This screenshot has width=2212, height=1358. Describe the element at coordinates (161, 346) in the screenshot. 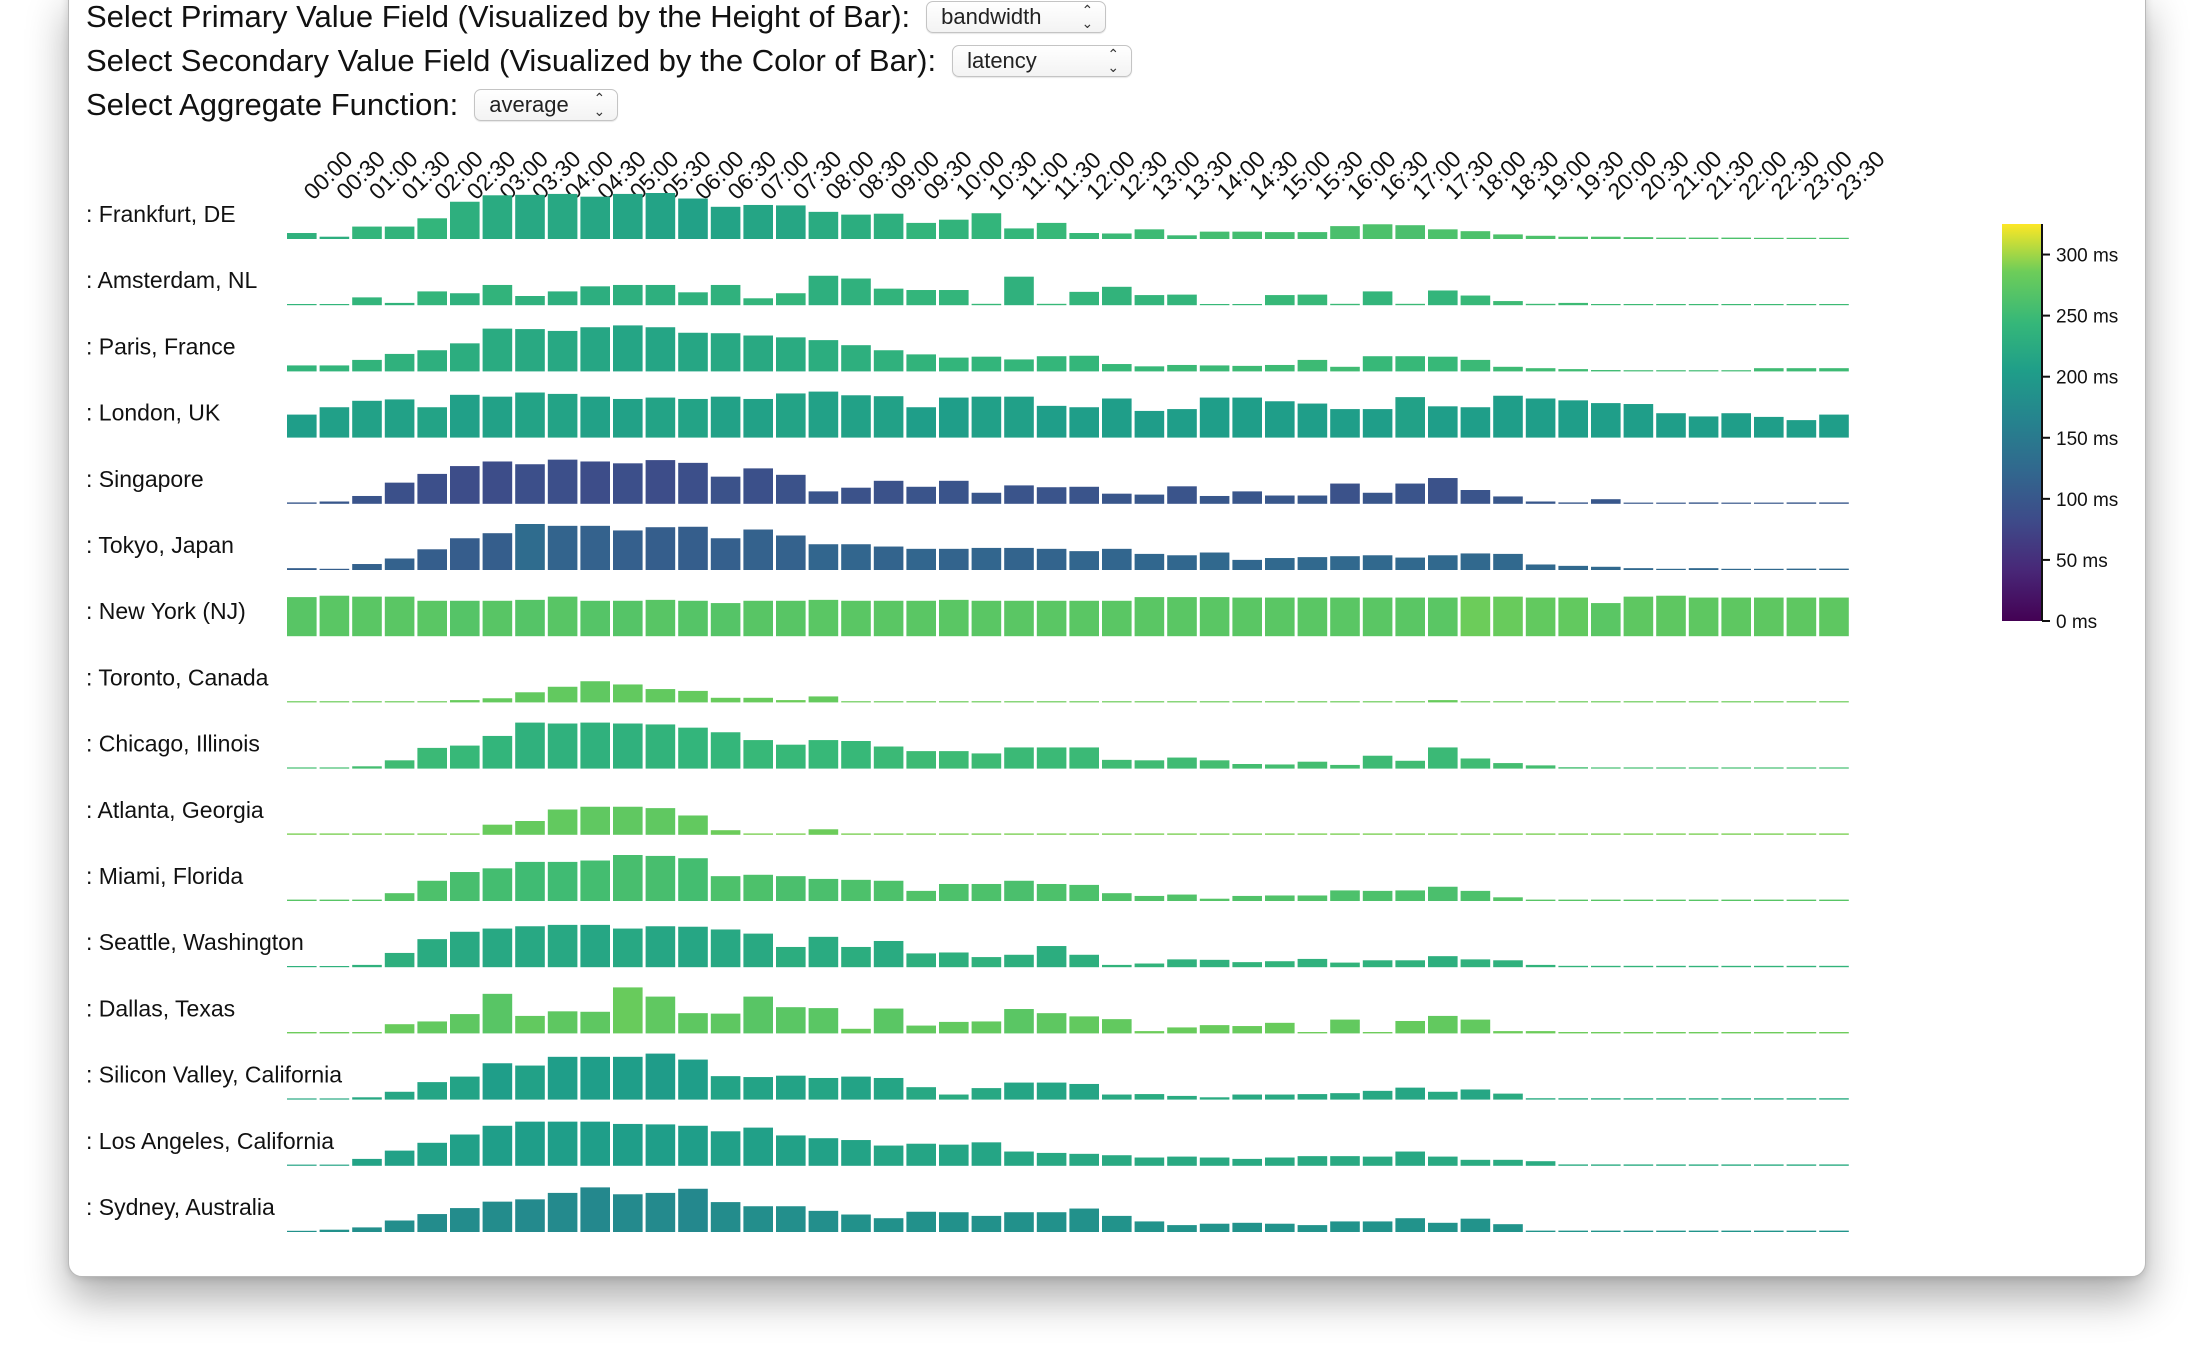

I see `row-label: : Paris, France` at that location.